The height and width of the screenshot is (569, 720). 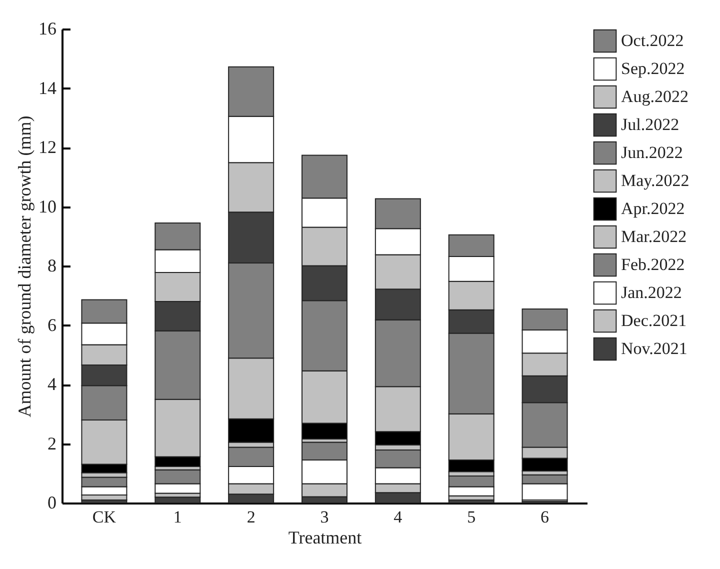 I want to click on y-tick-label: 2, so click(x=52, y=443).